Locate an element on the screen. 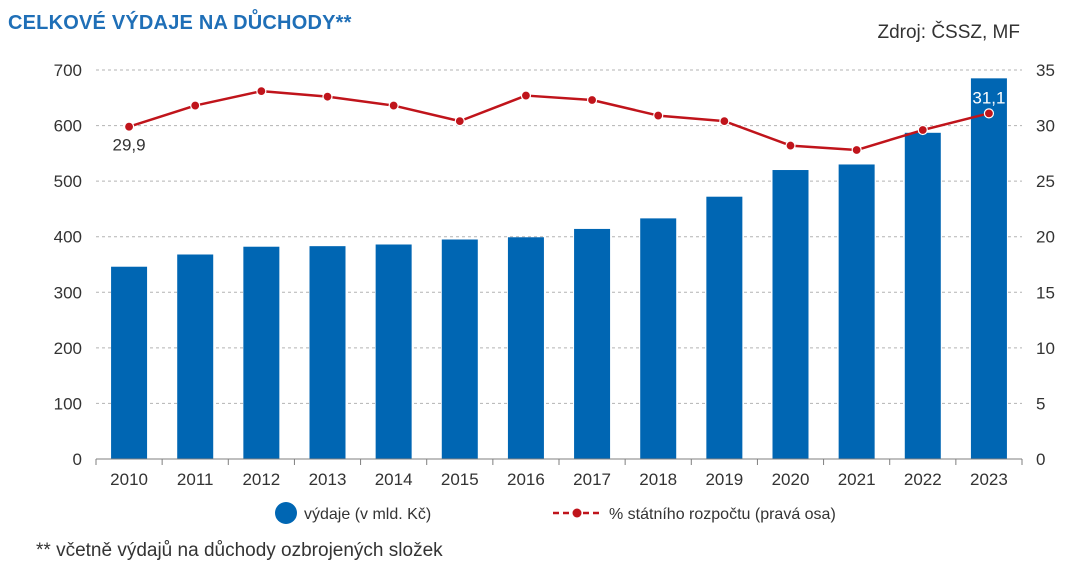 This screenshot has height=572, width=1086. x-tick-label: 2014 is located at coordinates (394, 479).